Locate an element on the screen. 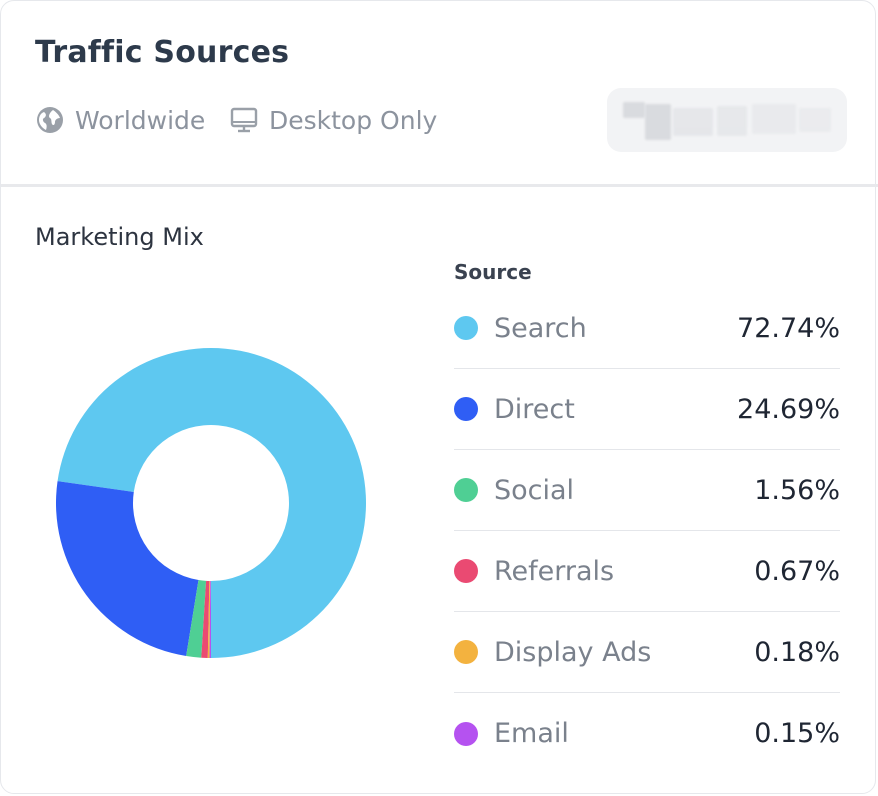  legend-value: 0.67% is located at coordinates (797, 571).